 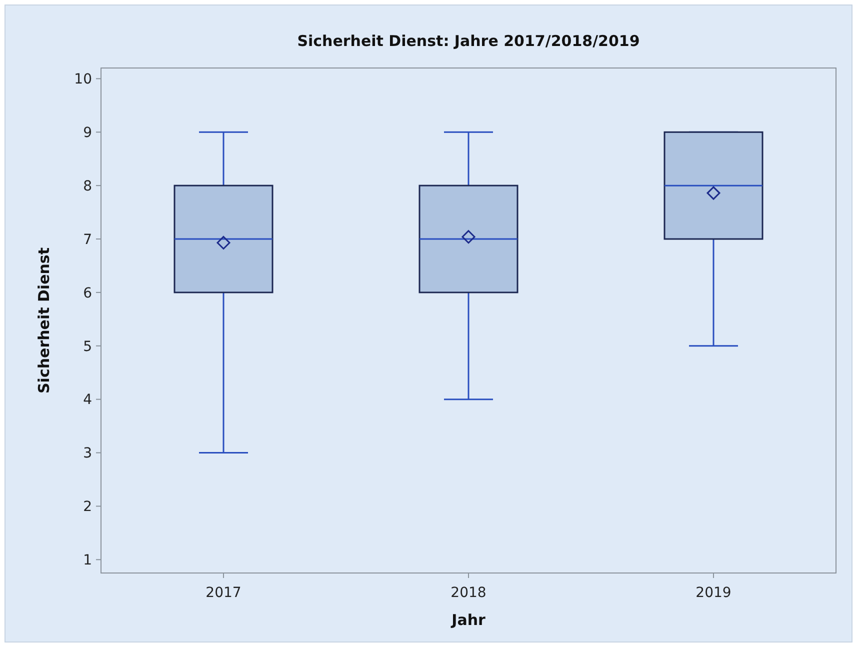 I want to click on x-axis-title: Jahr, so click(x=468, y=620).